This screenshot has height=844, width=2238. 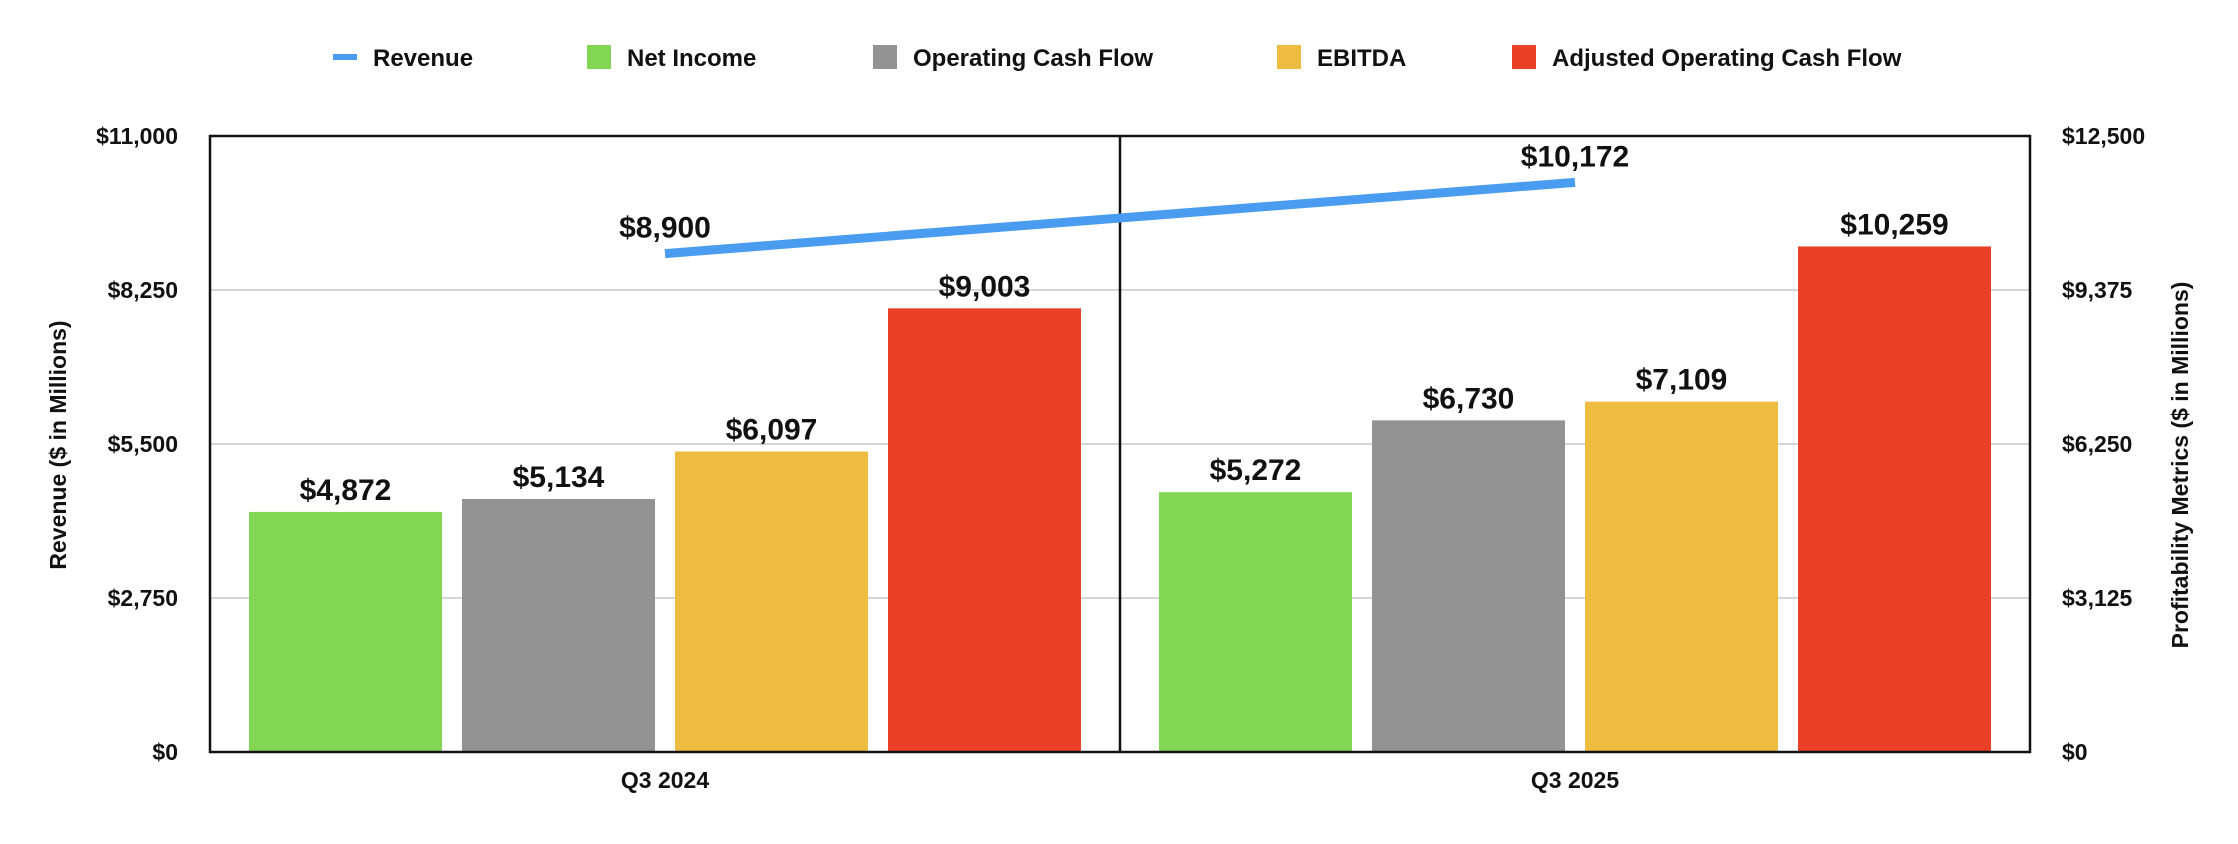 What do you see at coordinates (2097, 444) in the screenshot?
I see `y-right-tick-label: $6,250` at bounding box center [2097, 444].